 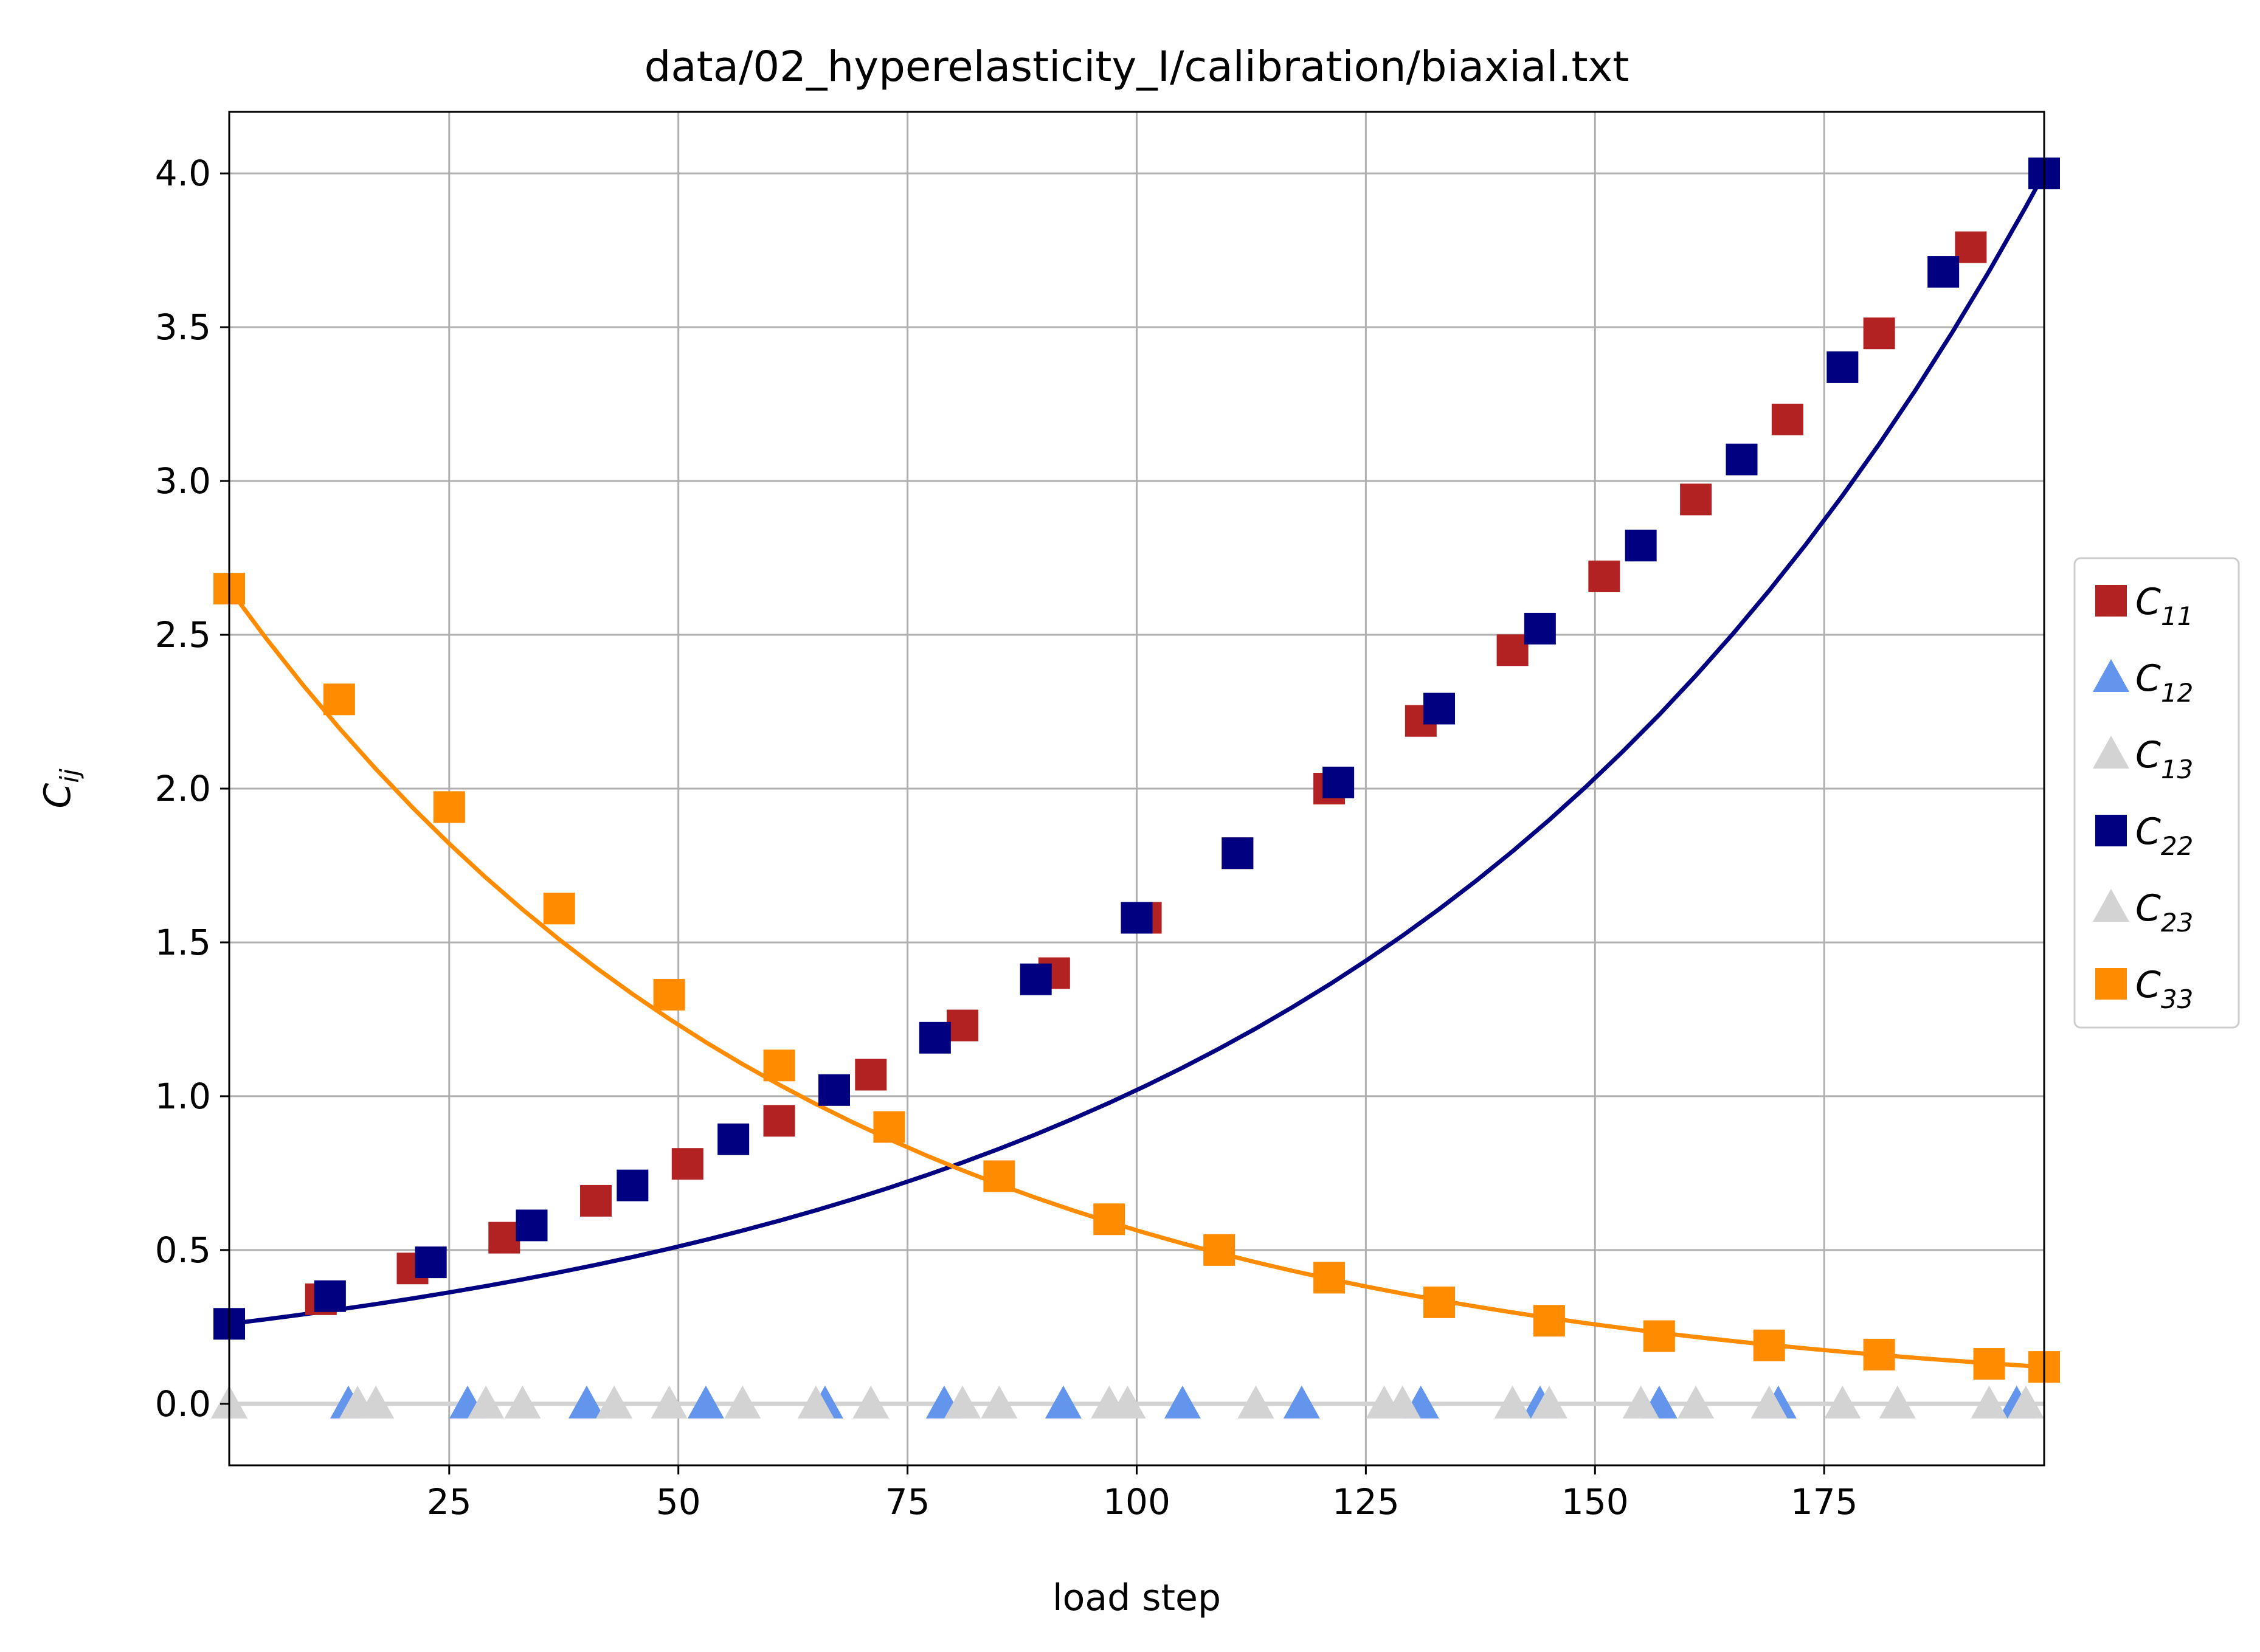 I want to click on y-tick-label: 3.5, so click(x=183, y=327).